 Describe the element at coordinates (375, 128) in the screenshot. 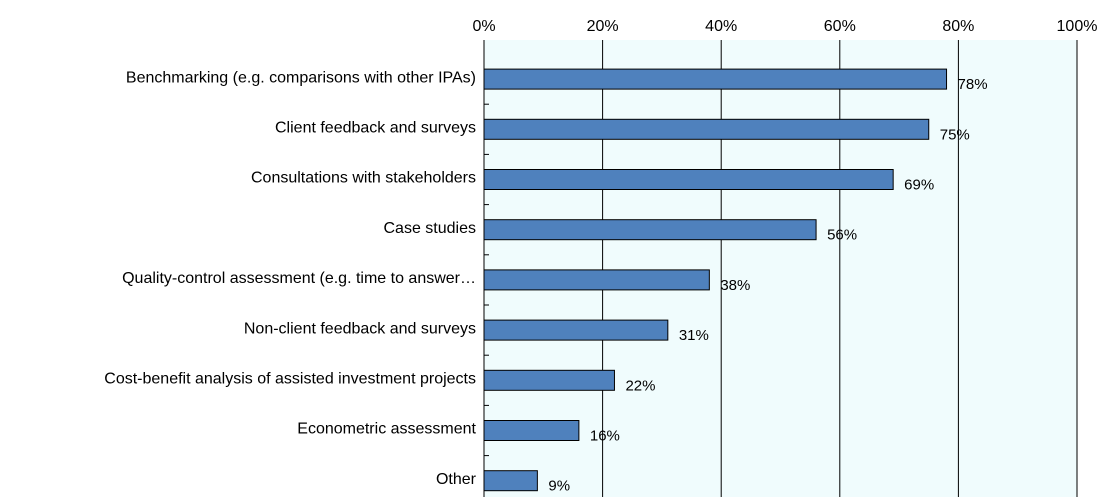

I see `y-tick-label: Client feedback and surveys` at that location.